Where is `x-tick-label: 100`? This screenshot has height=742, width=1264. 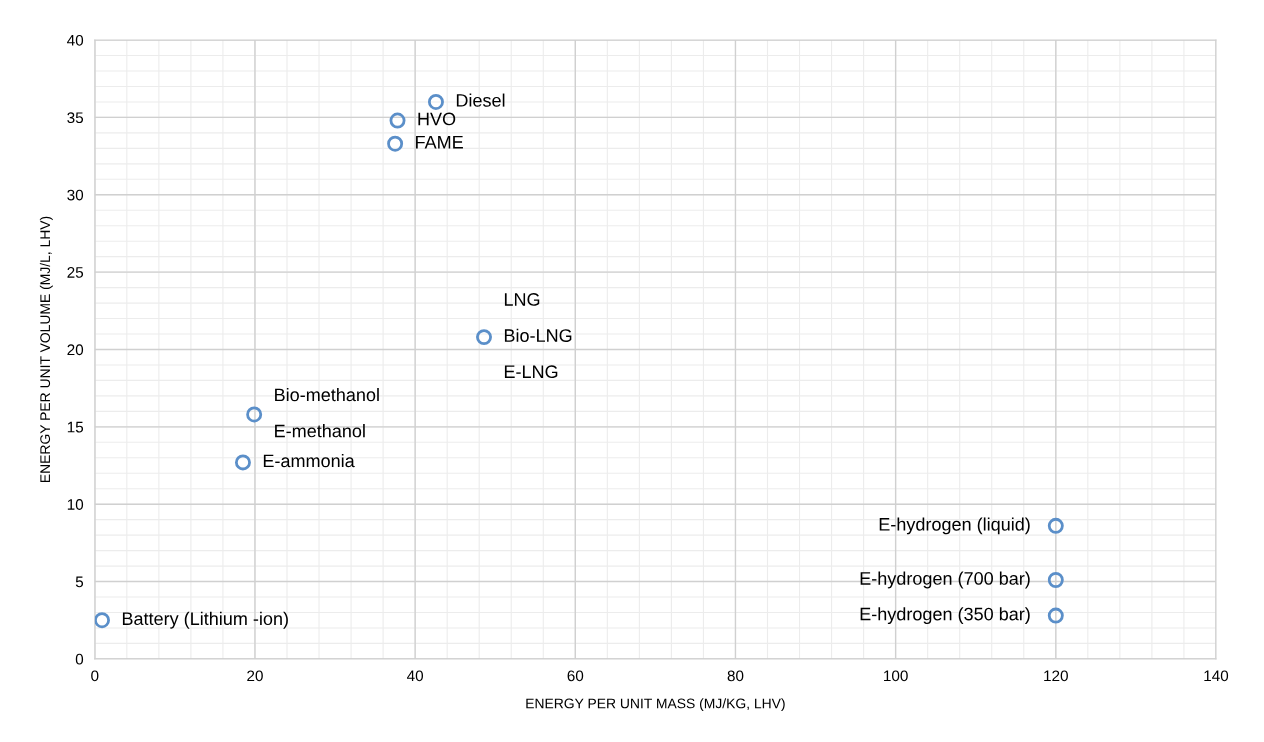 x-tick-label: 100 is located at coordinates (896, 676).